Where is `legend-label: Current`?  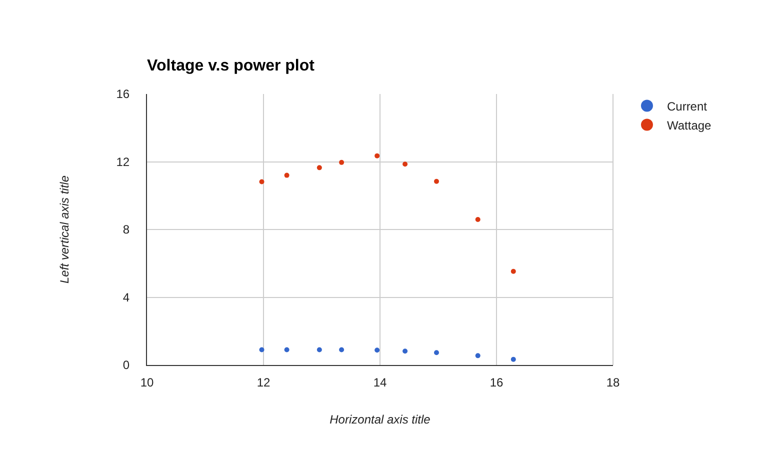
legend-label: Current is located at coordinates (687, 106).